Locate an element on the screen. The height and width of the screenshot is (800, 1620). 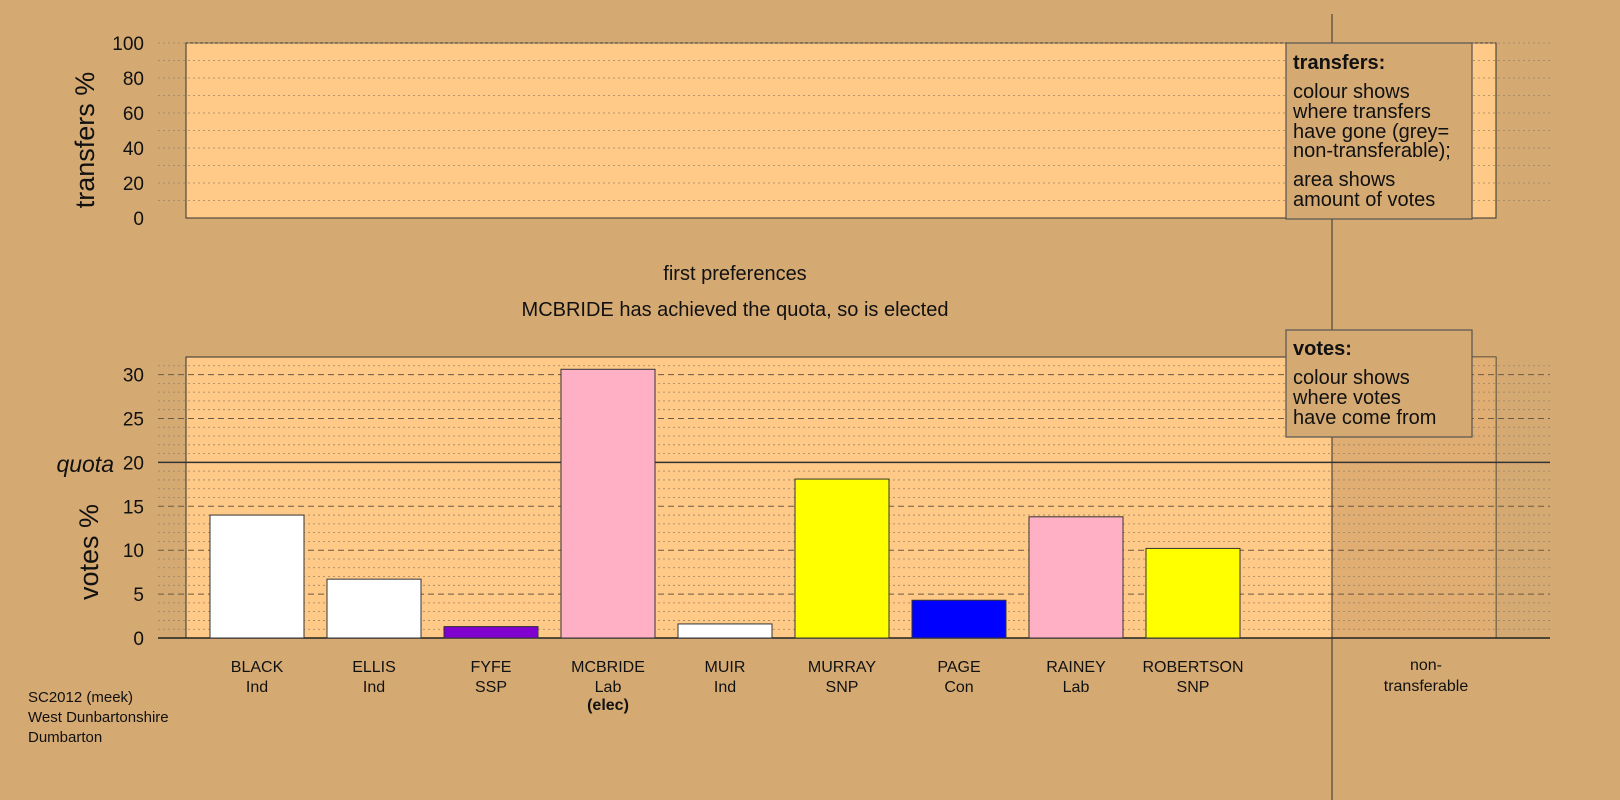
candidate-name: PAGE is located at coordinates (958, 667).